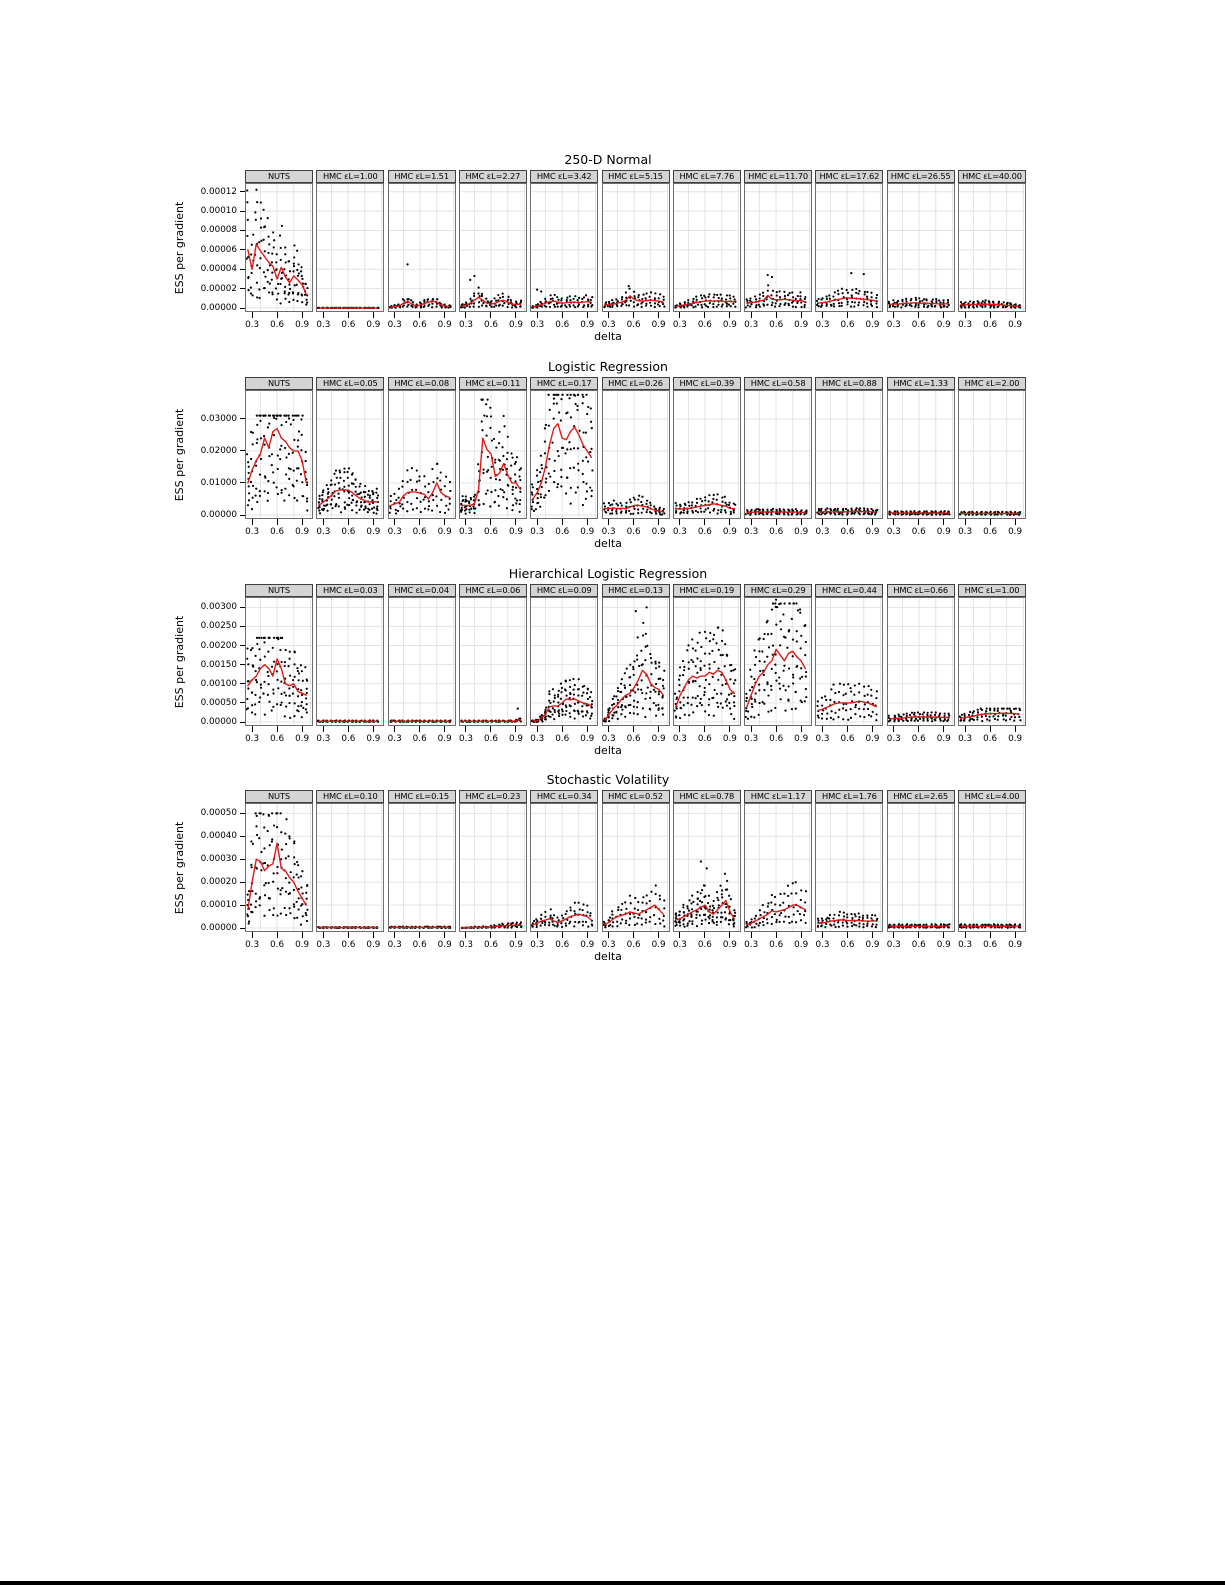 This screenshot has width=1225, height=1585. What do you see at coordinates (612, 1583) in the screenshot?
I see `page-bottom-rule` at bounding box center [612, 1583].